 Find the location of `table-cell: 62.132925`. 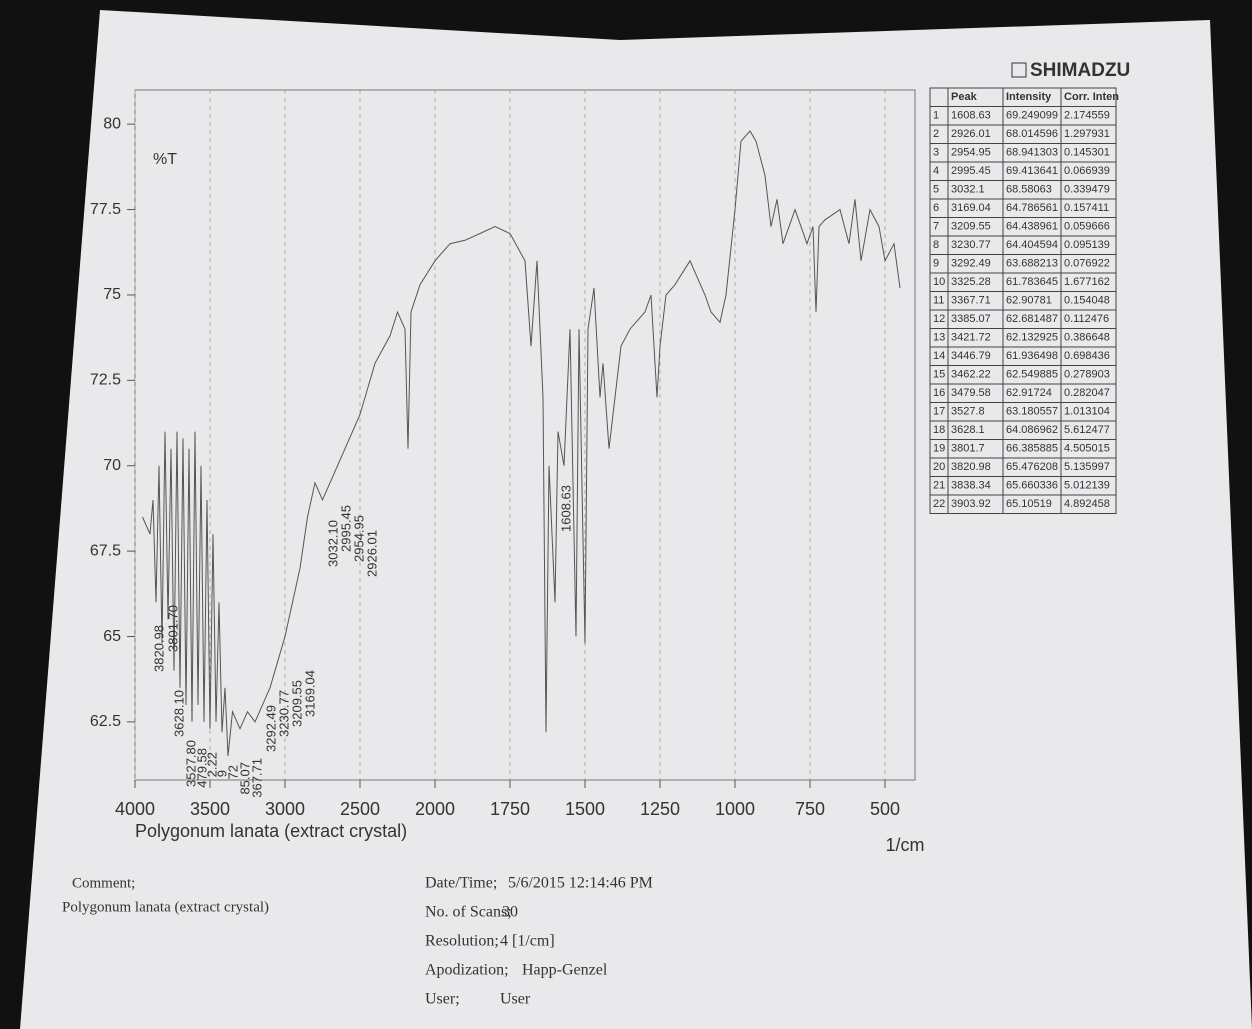

table-cell: 62.132925 is located at coordinates (1032, 338).